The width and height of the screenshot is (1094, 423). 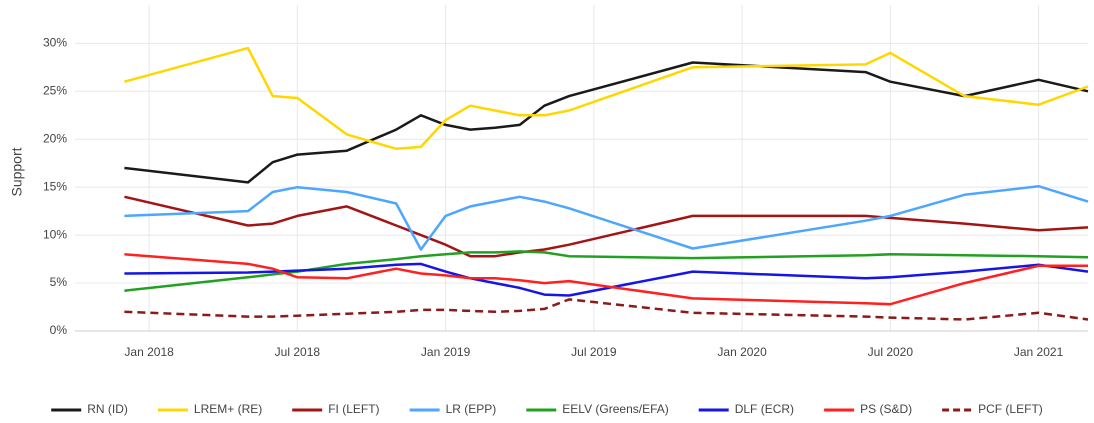 I want to click on legend-item: LREM+ (RE), so click(x=209, y=409).